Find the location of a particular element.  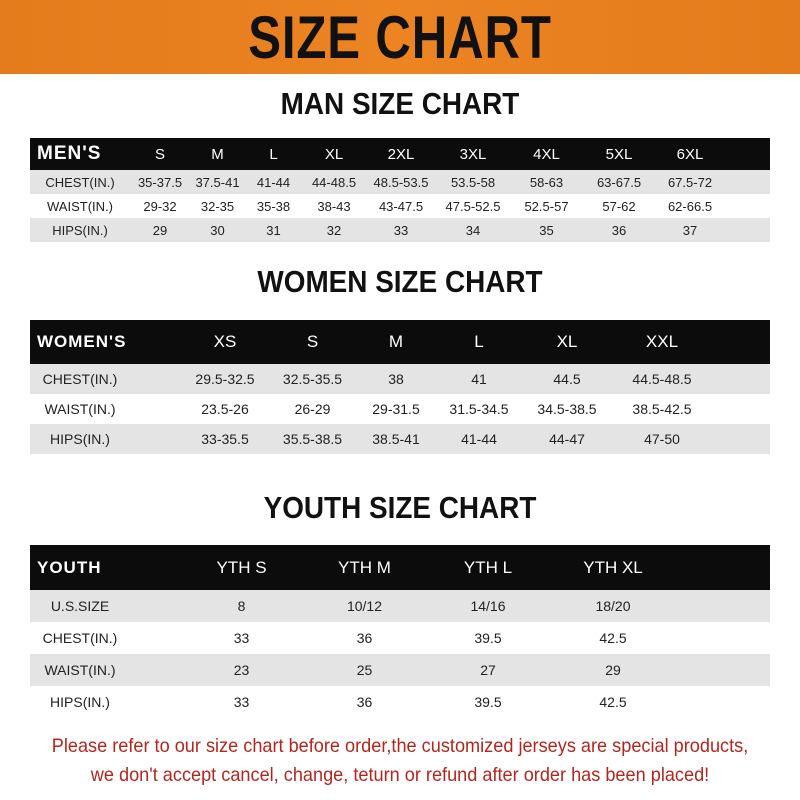

measurement-cell: 32-35 is located at coordinates (217, 206).